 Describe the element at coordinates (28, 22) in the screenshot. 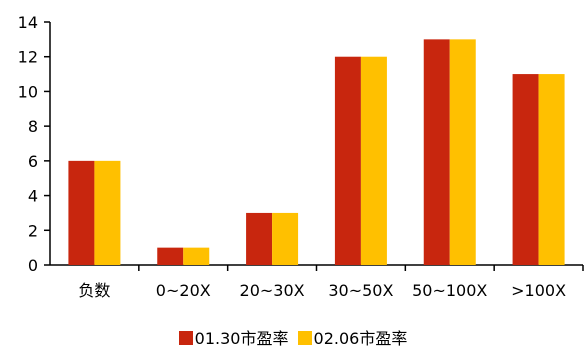

I see `y-tick-label: 14` at that location.